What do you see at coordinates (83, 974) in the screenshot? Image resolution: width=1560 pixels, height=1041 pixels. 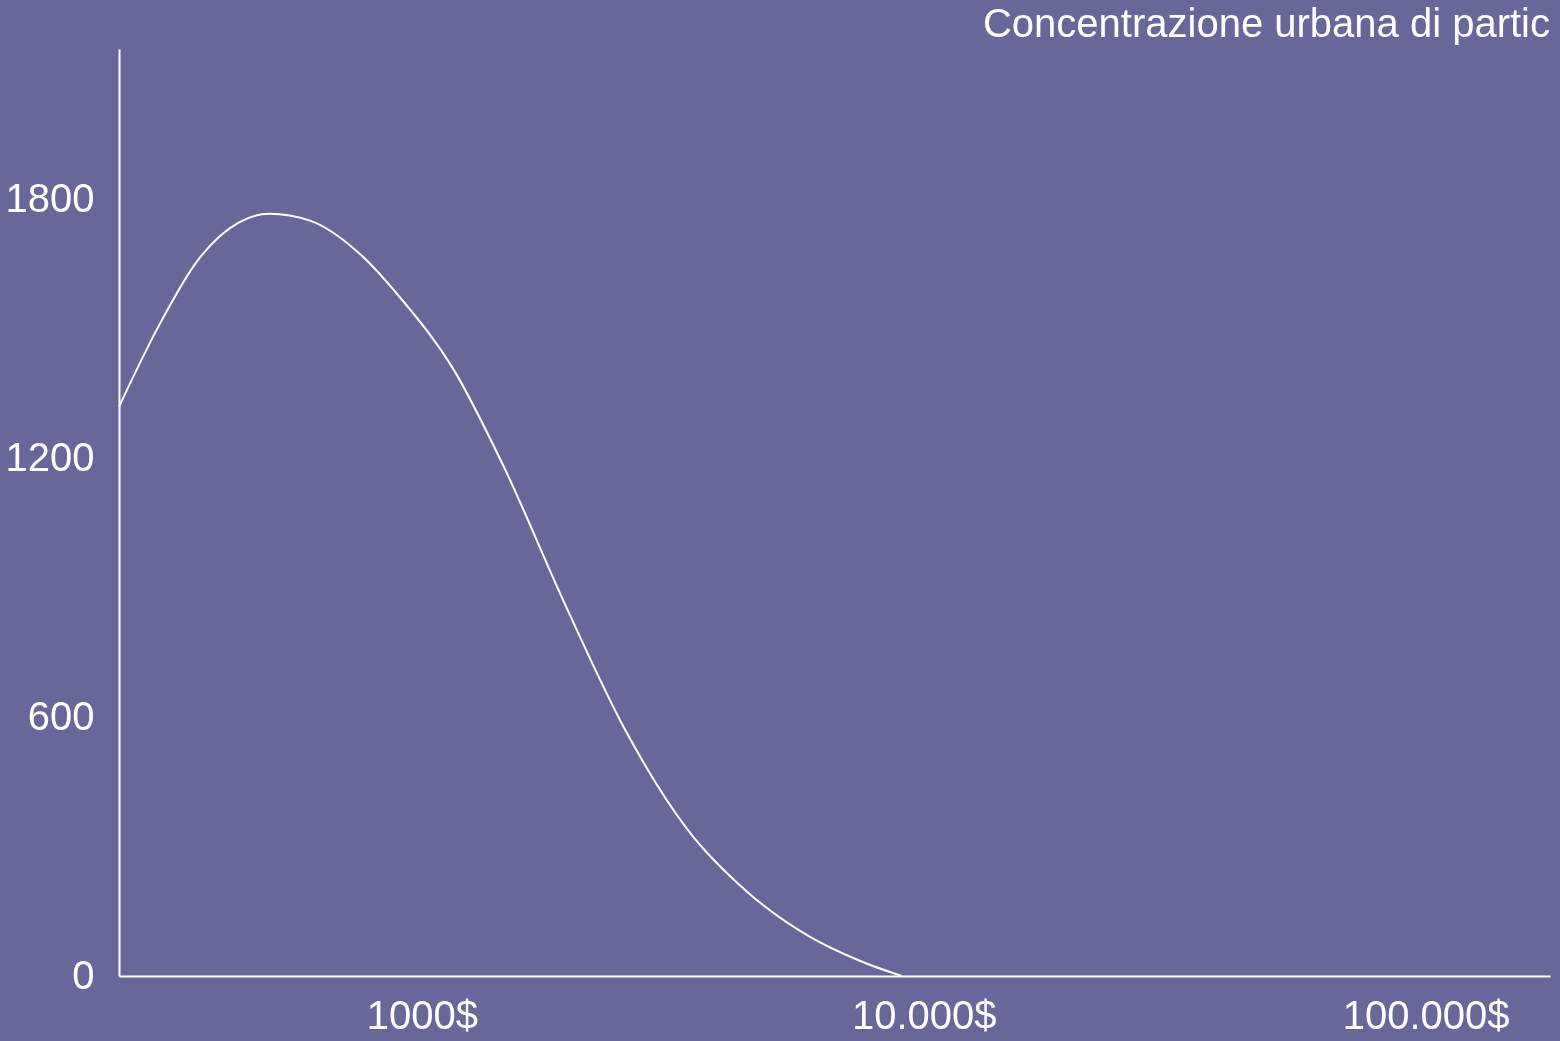 I see `y-tick-label: 0` at bounding box center [83, 974].